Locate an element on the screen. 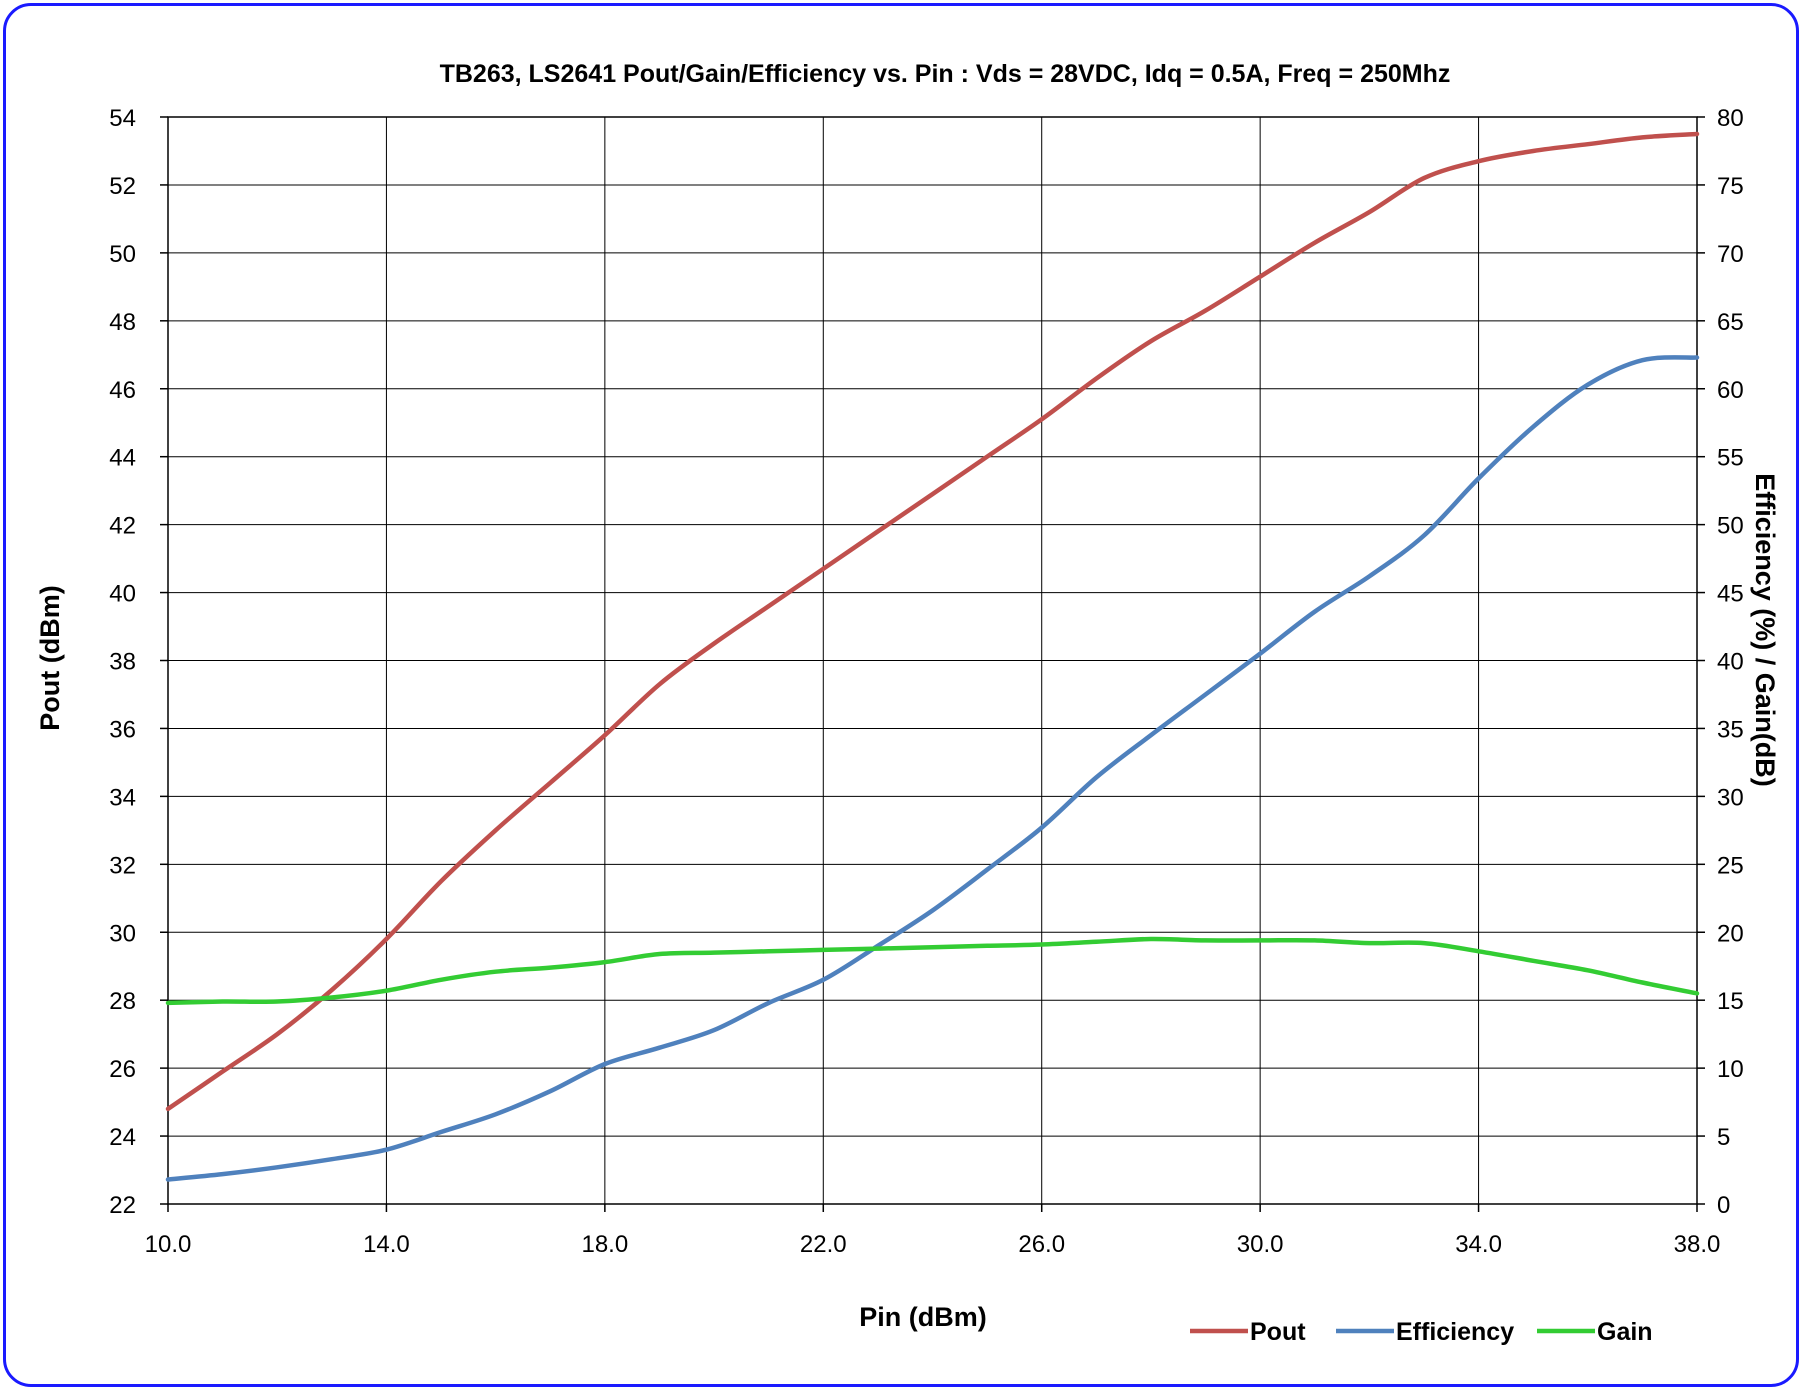  y2-axis-ticks: 0 5 10 15 20 25 30 35 40 45 50 55 60 65 70 75 80 is located at coordinates (1720, 662).